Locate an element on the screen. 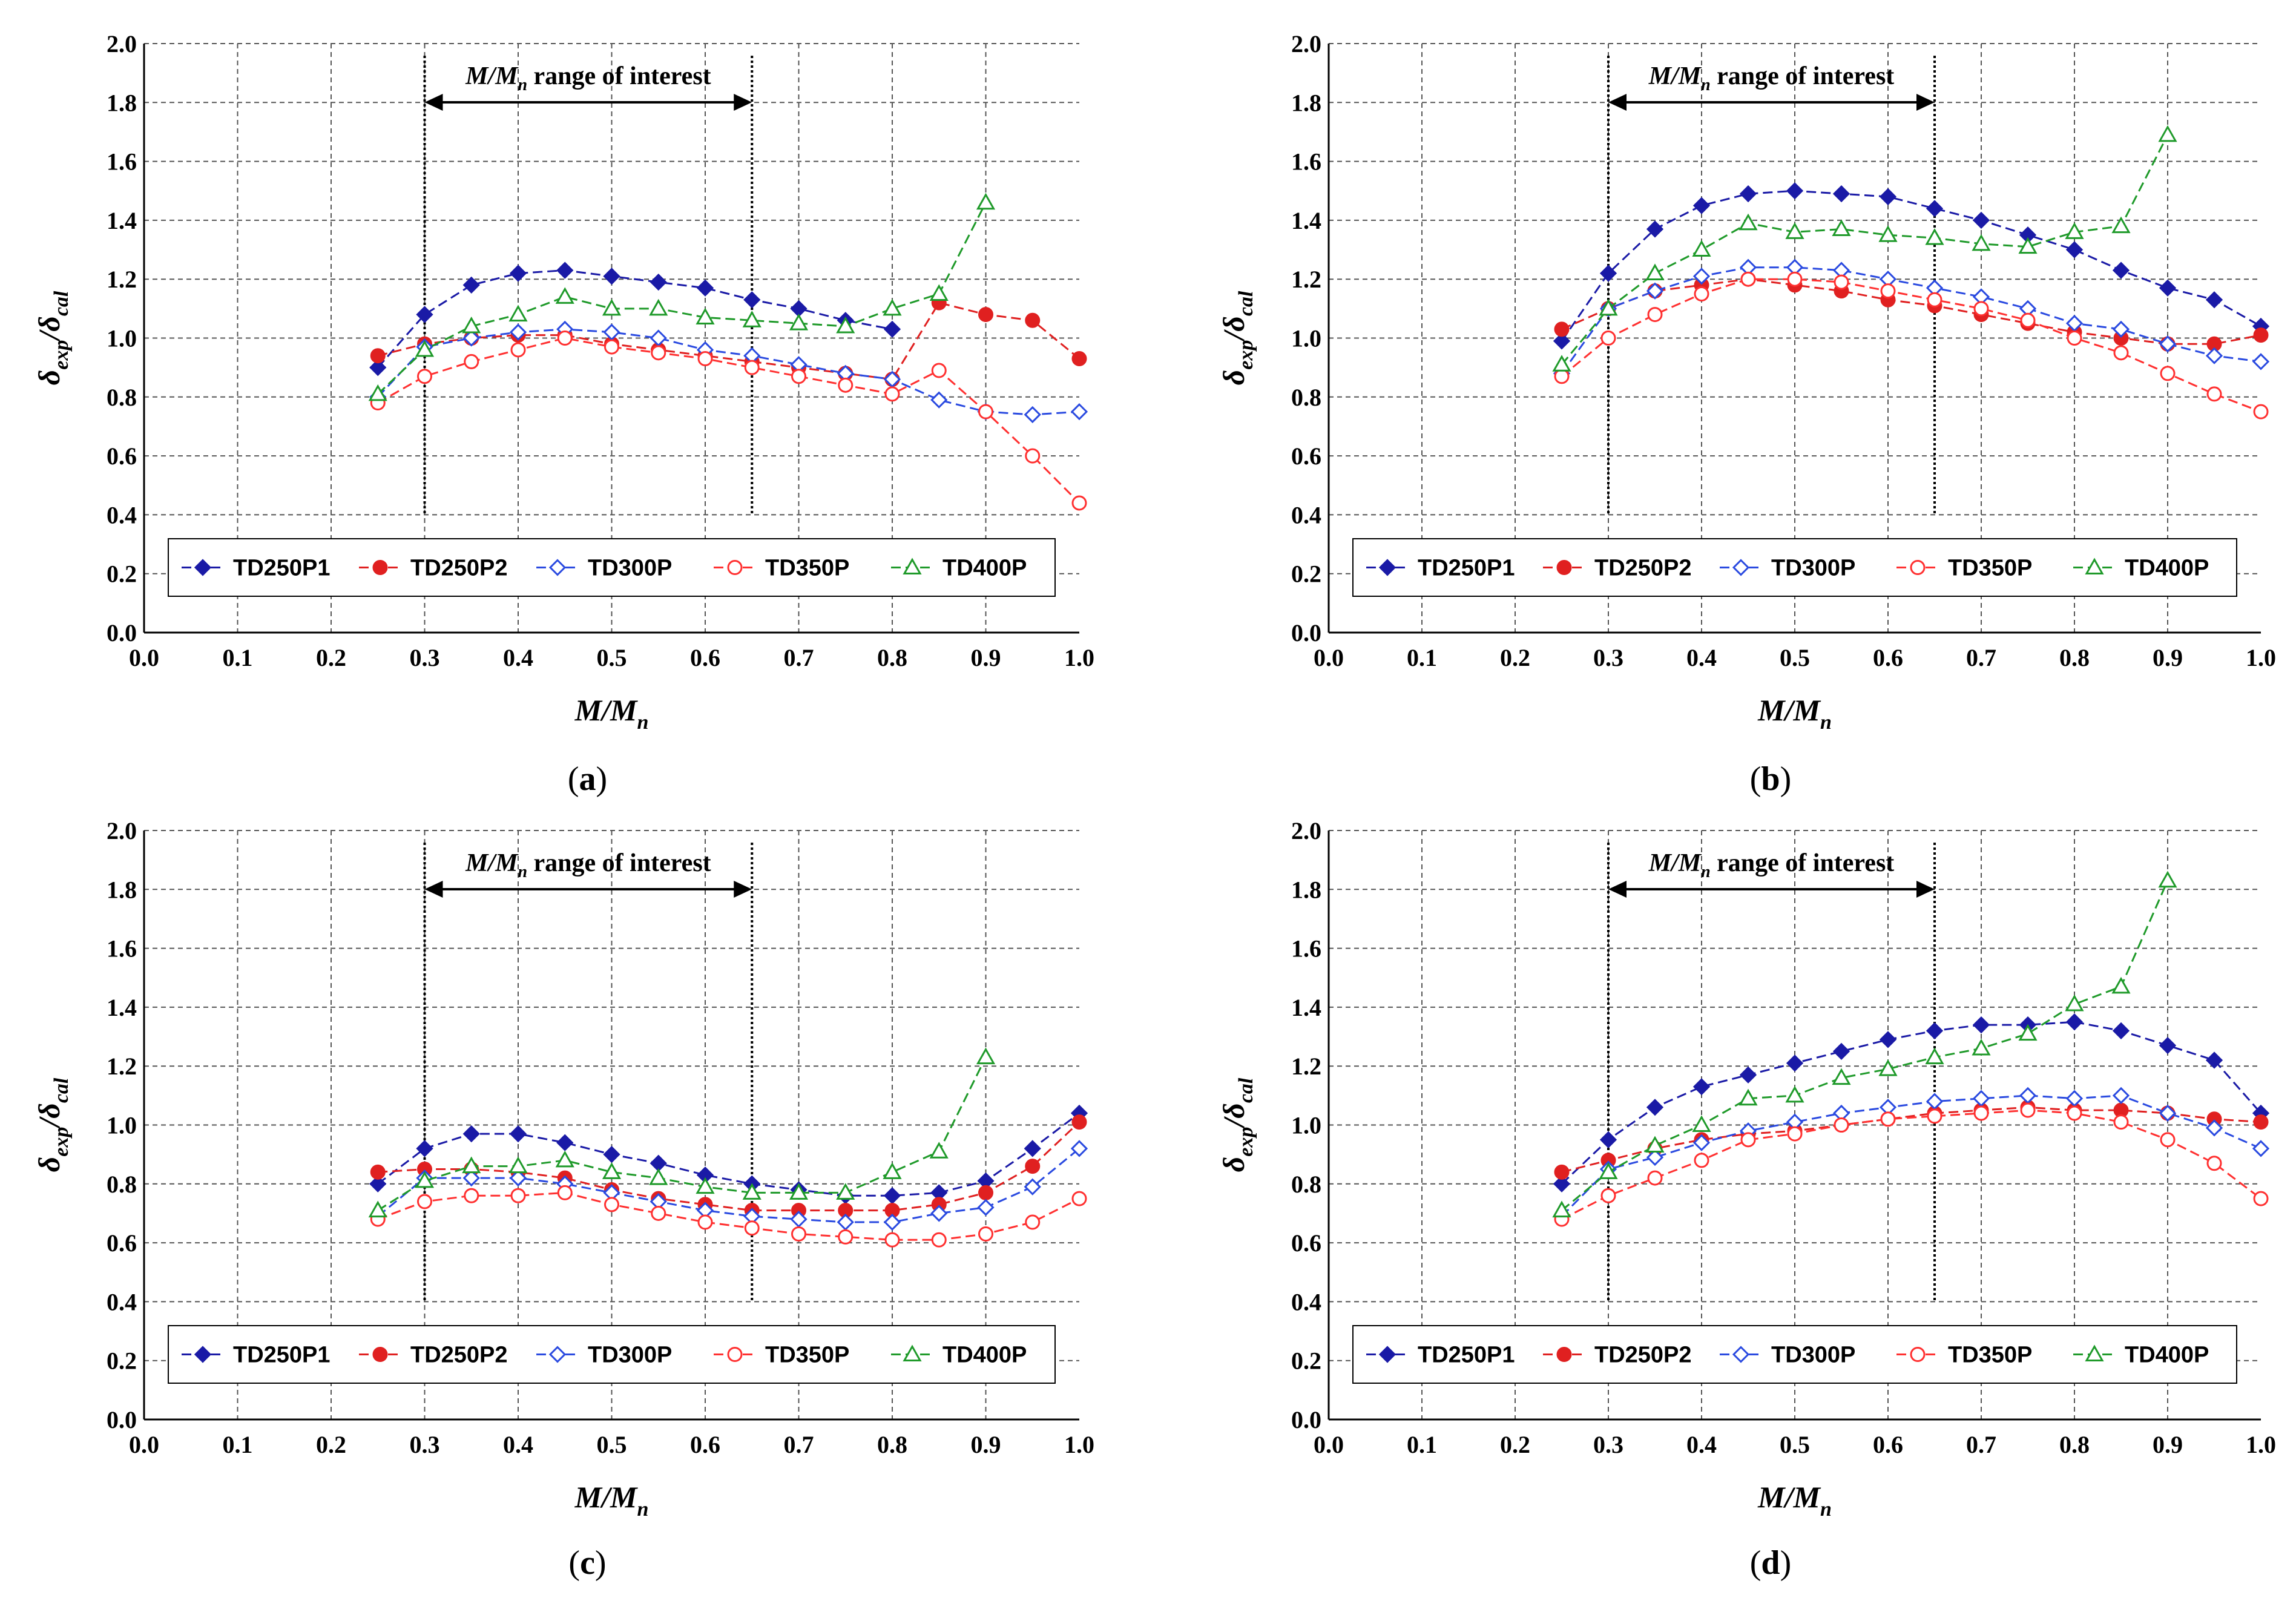  legend-label-TD350P: TD350P is located at coordinates (807, 1356).